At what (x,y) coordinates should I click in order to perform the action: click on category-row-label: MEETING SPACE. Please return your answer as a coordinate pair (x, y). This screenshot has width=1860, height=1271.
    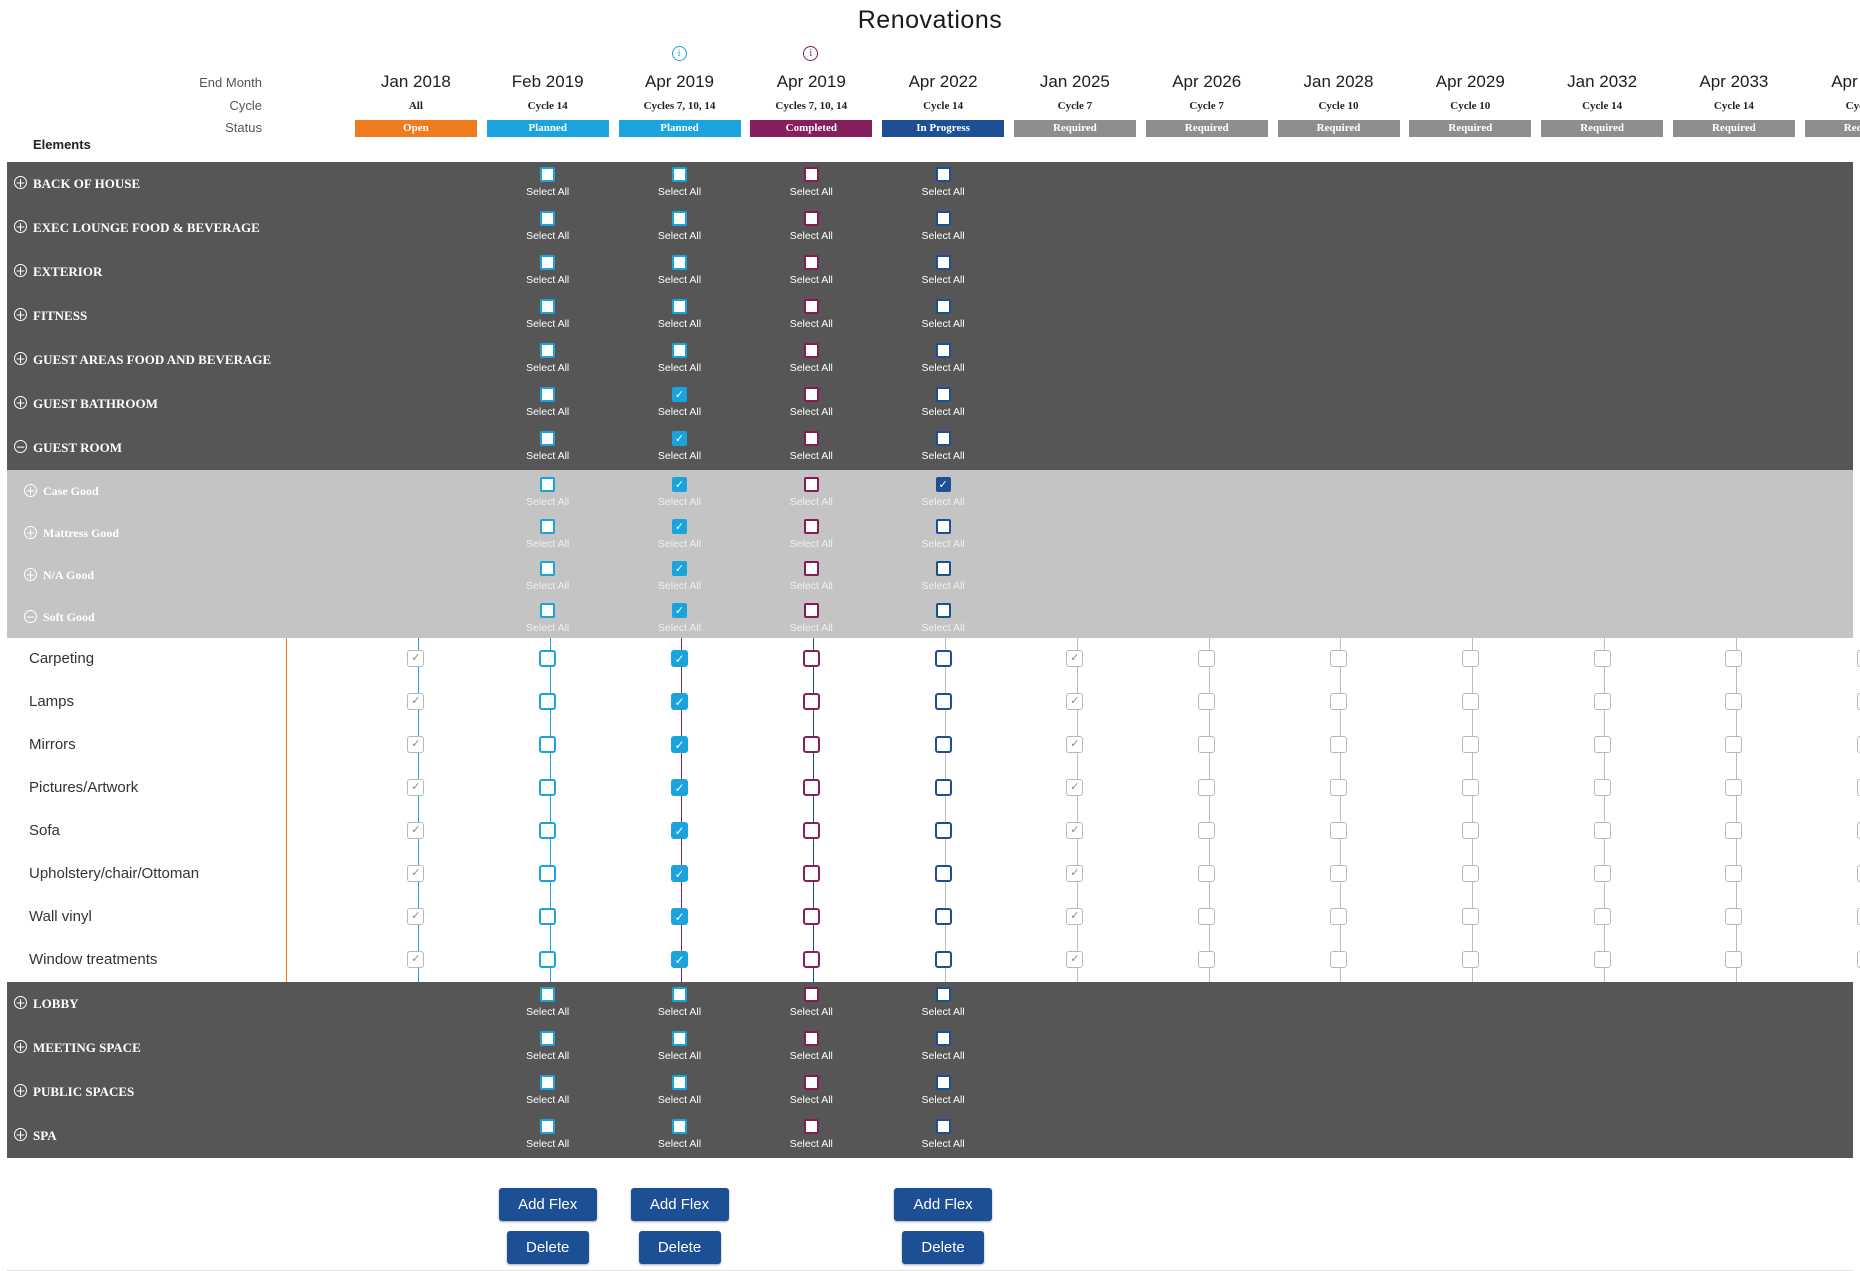
    Looking at the image, I should click on (87, 1047).